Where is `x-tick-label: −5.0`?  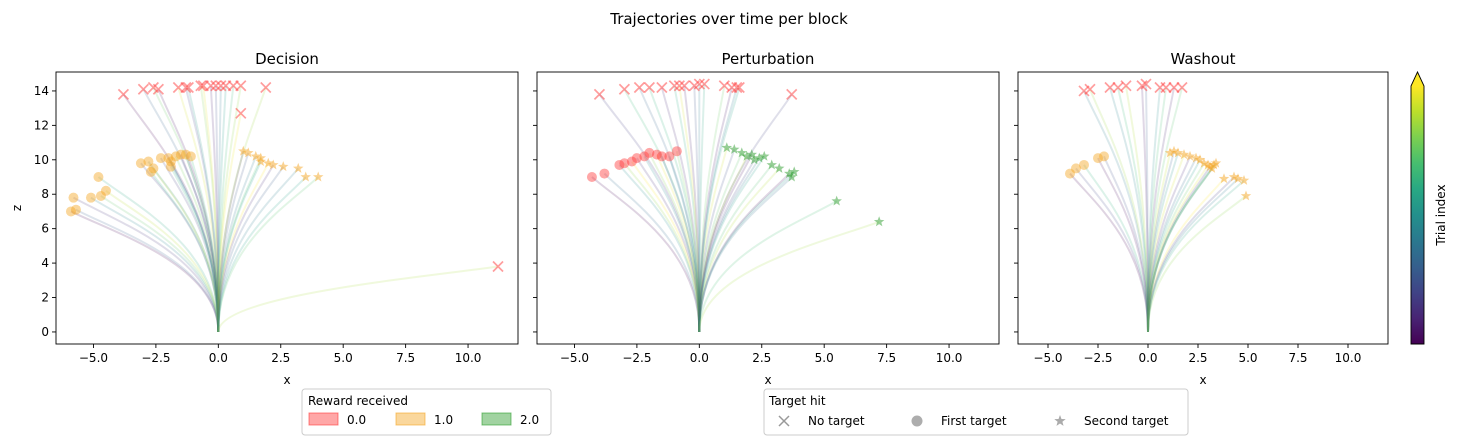
x-tick-label: −5.0 is located at coordinates (574, 358).